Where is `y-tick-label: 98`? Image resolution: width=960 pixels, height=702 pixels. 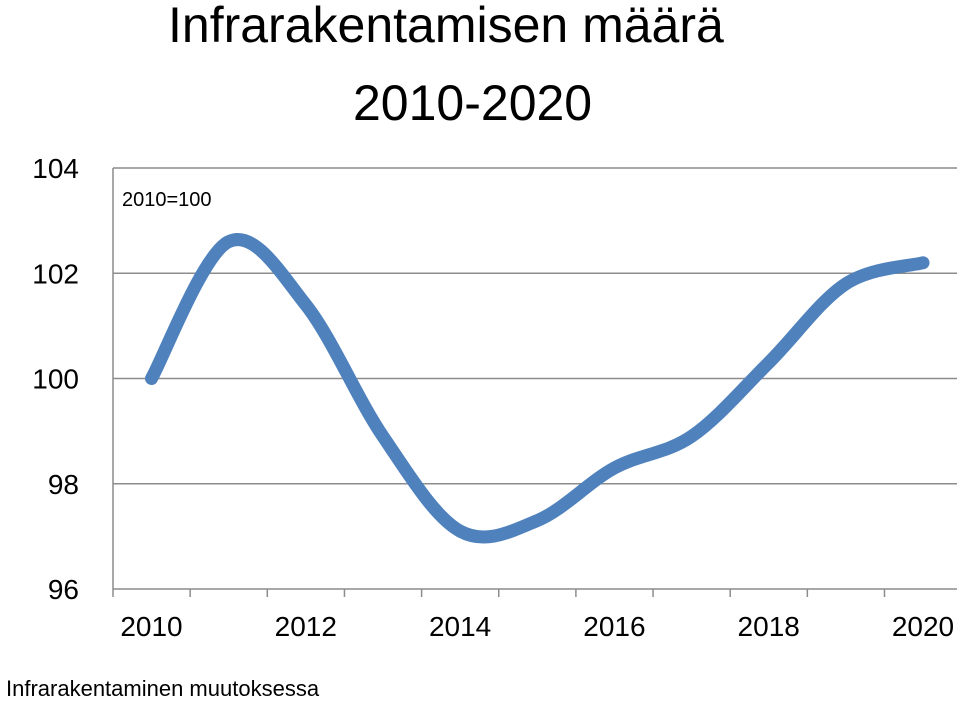 y-tick-label: 98 is located at coordinates (63, 484).